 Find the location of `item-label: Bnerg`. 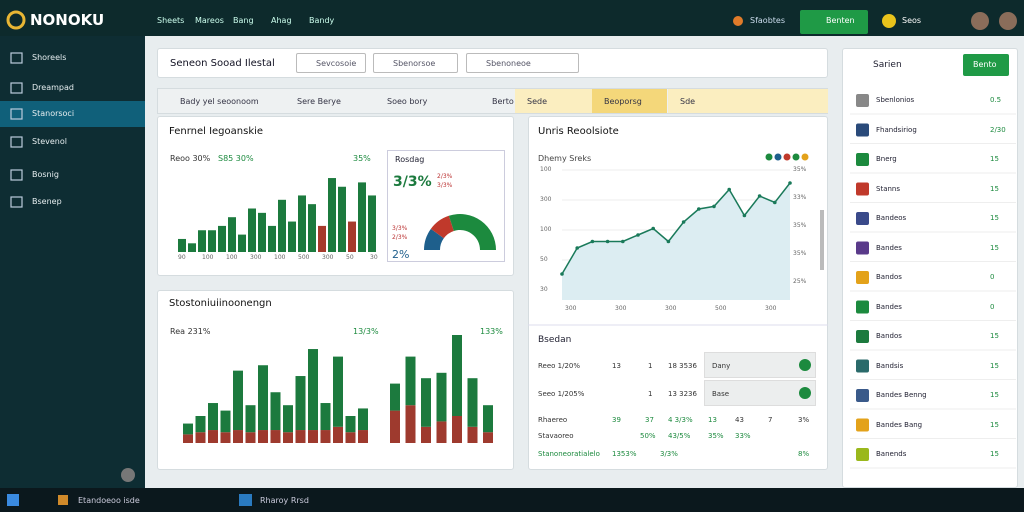

item-label: Bnerg is located at coordinates (886, 159).